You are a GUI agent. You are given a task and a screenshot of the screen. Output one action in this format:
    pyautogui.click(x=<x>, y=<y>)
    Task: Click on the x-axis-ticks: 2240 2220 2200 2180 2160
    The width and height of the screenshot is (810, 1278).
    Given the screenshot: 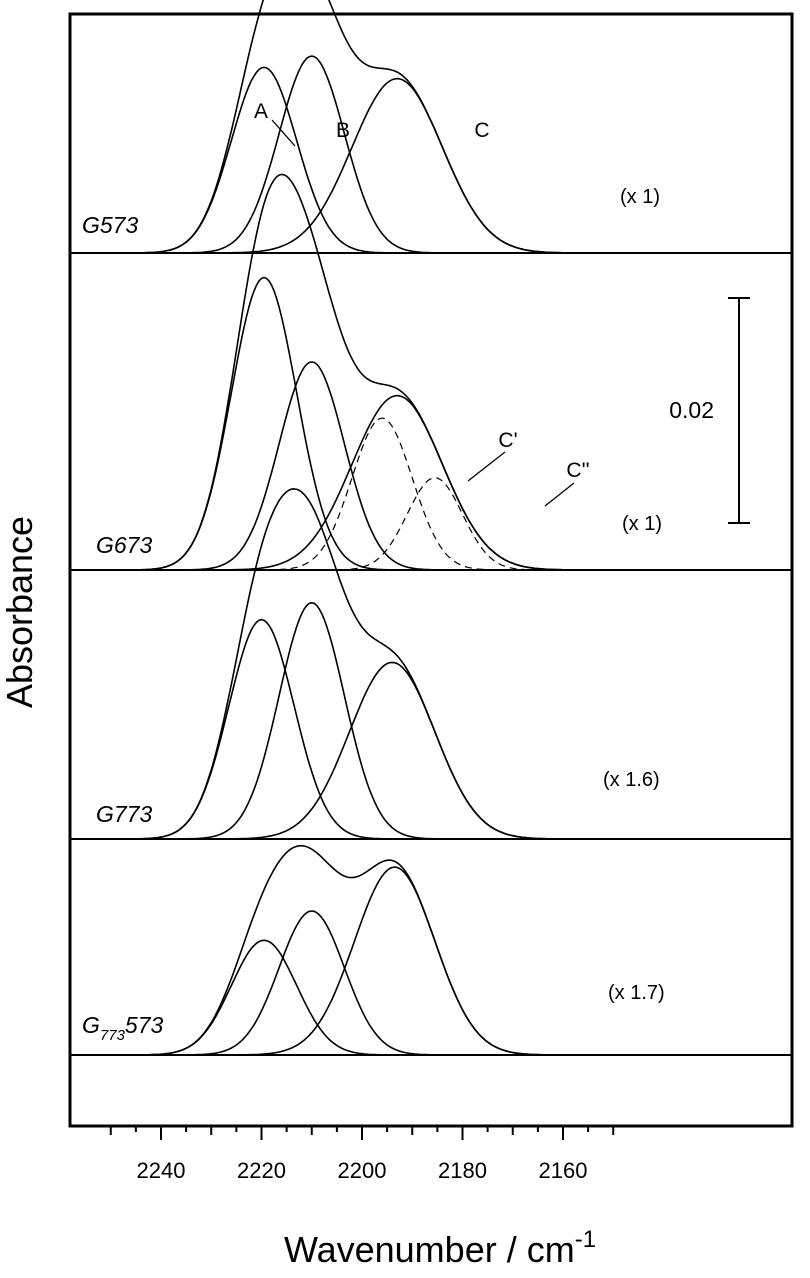 What is the action you would take?
    pyautogui.click(x=362, y=1154)
    